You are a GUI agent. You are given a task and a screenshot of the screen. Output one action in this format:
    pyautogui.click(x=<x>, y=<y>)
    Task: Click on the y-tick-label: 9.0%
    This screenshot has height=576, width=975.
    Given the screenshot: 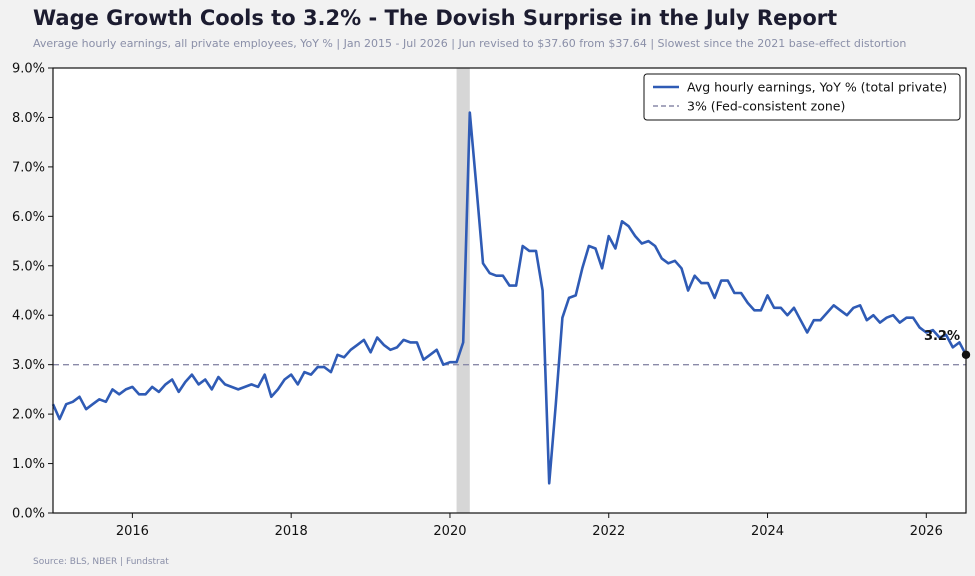 What is the action you would take?
    pyautogui.click(x=28, y=69)
    